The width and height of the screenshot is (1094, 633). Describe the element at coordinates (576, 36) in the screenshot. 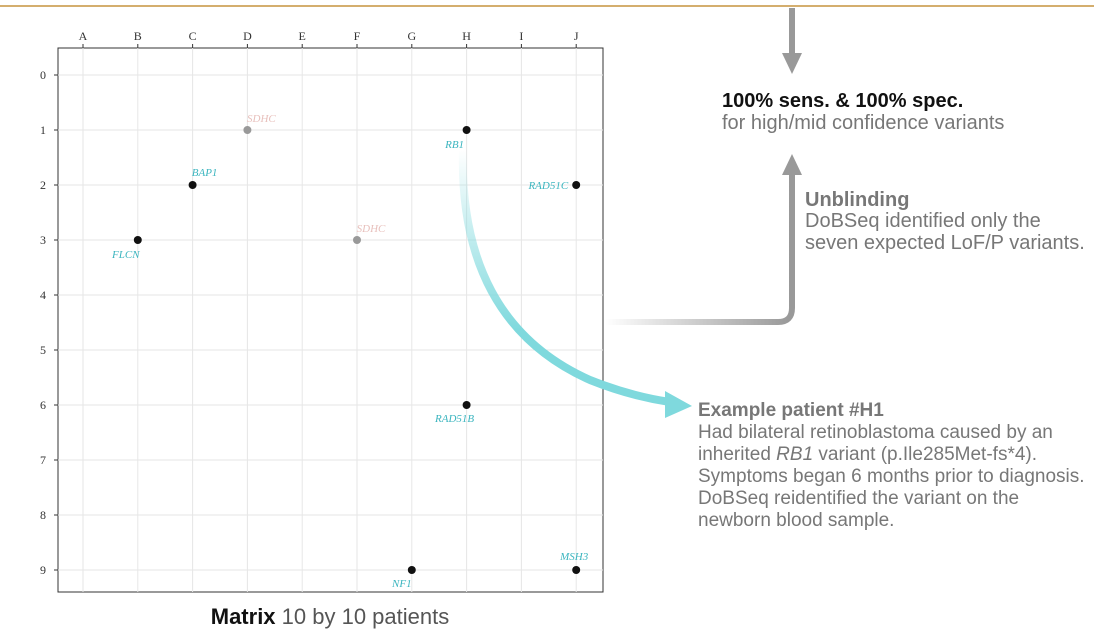

I see `x-tick-label: J` at that location.